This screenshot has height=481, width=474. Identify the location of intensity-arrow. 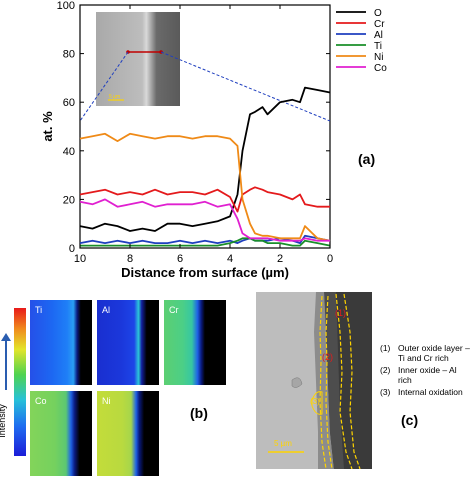
(6, 365).